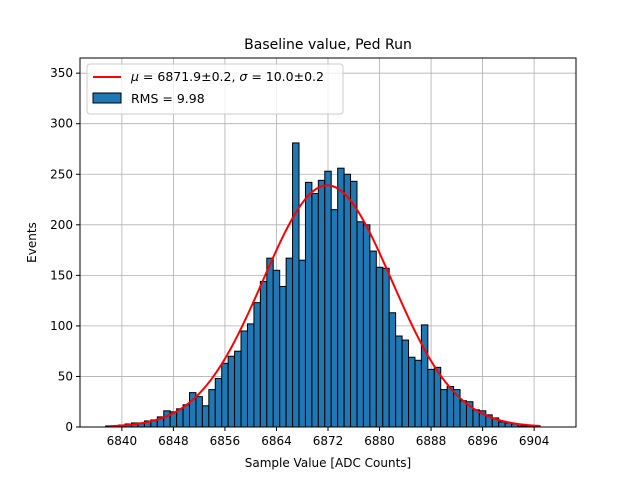  I want to click on legend-hist-swatch, so click(107, 98).